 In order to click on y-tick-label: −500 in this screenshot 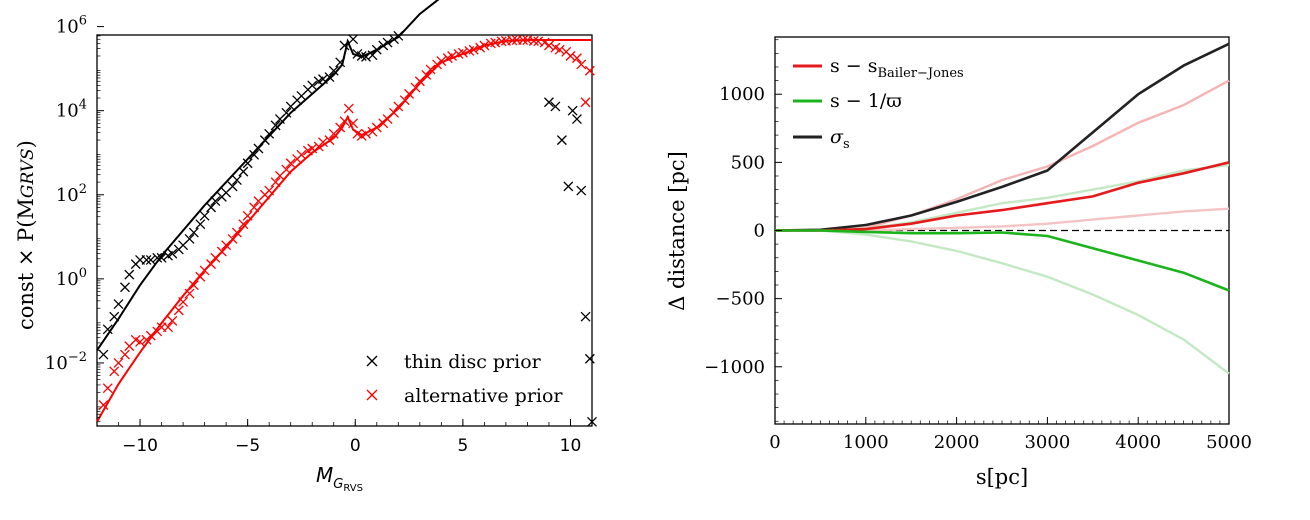, I will do `click(740, 299)`.